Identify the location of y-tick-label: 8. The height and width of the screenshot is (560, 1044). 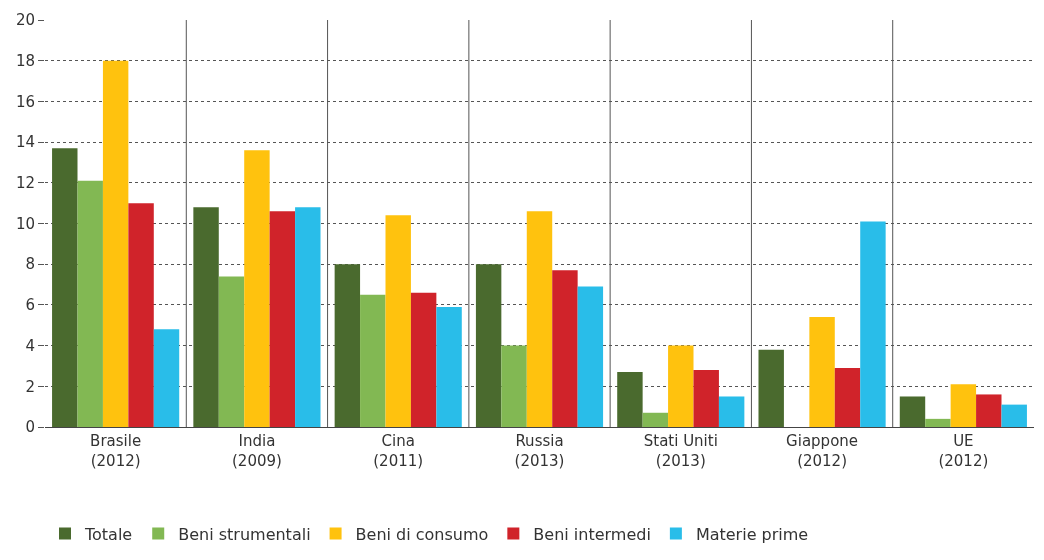
(30, 264).